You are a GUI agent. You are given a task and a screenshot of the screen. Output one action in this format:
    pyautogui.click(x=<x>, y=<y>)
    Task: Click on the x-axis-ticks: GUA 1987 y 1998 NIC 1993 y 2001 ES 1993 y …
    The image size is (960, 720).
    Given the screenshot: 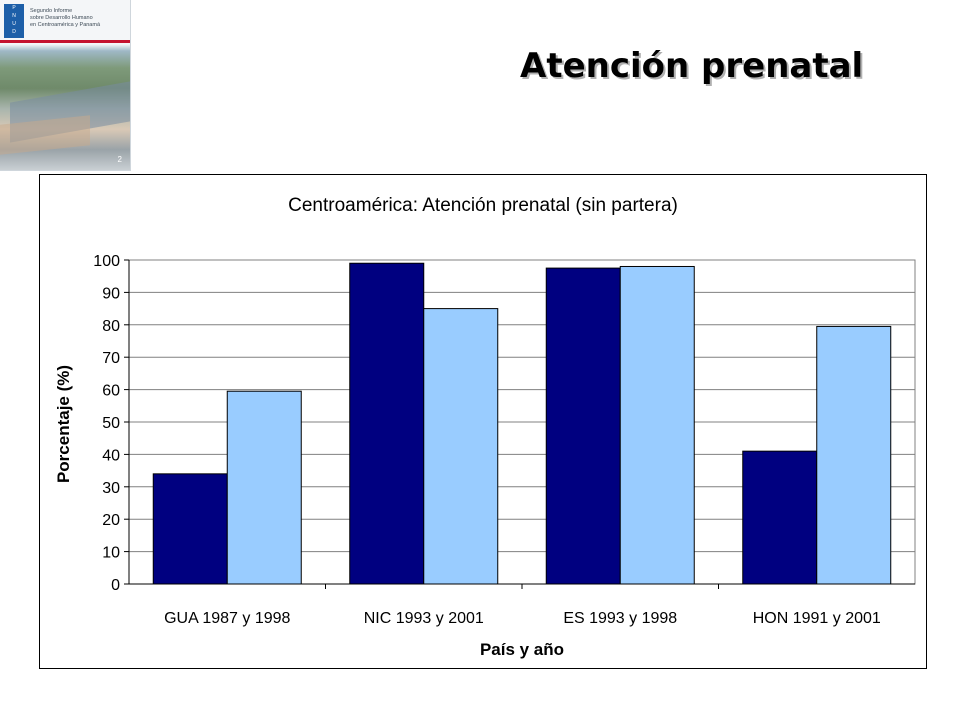 What is the action you would take?
    pyautogui.click(x=522, y=605)
    